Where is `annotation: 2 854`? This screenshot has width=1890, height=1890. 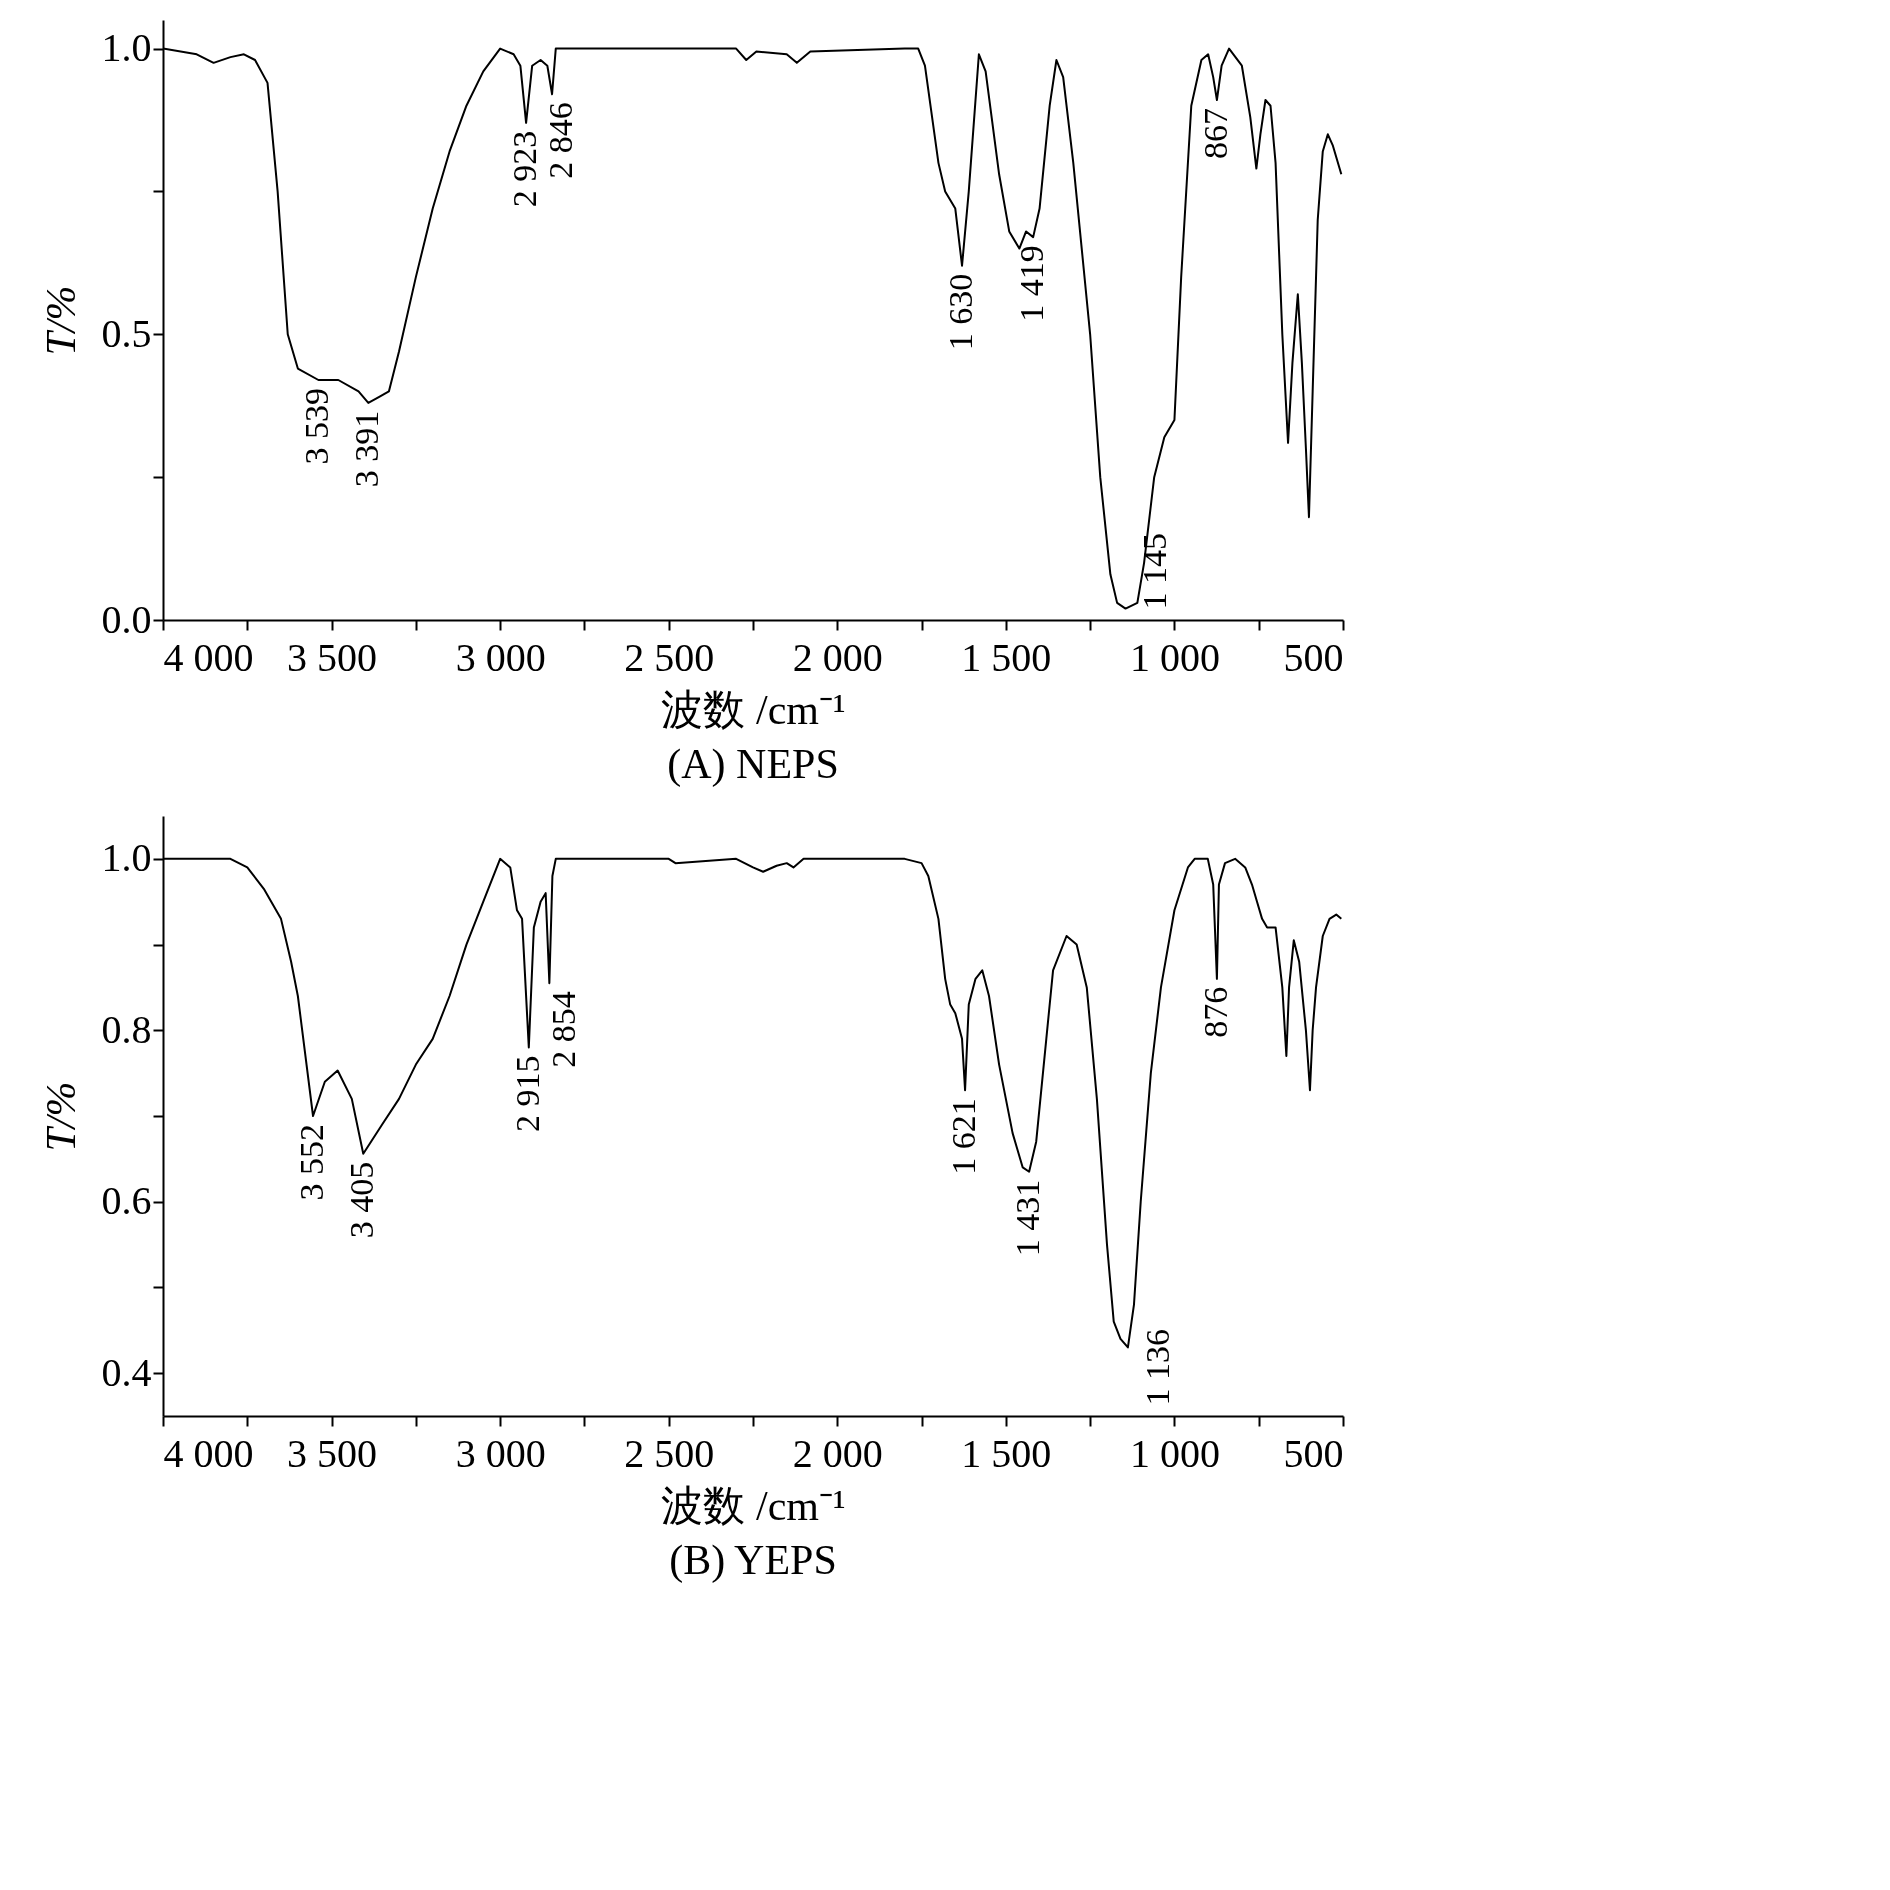
annotation: 2 854 is located at coordinates (563, 1029).